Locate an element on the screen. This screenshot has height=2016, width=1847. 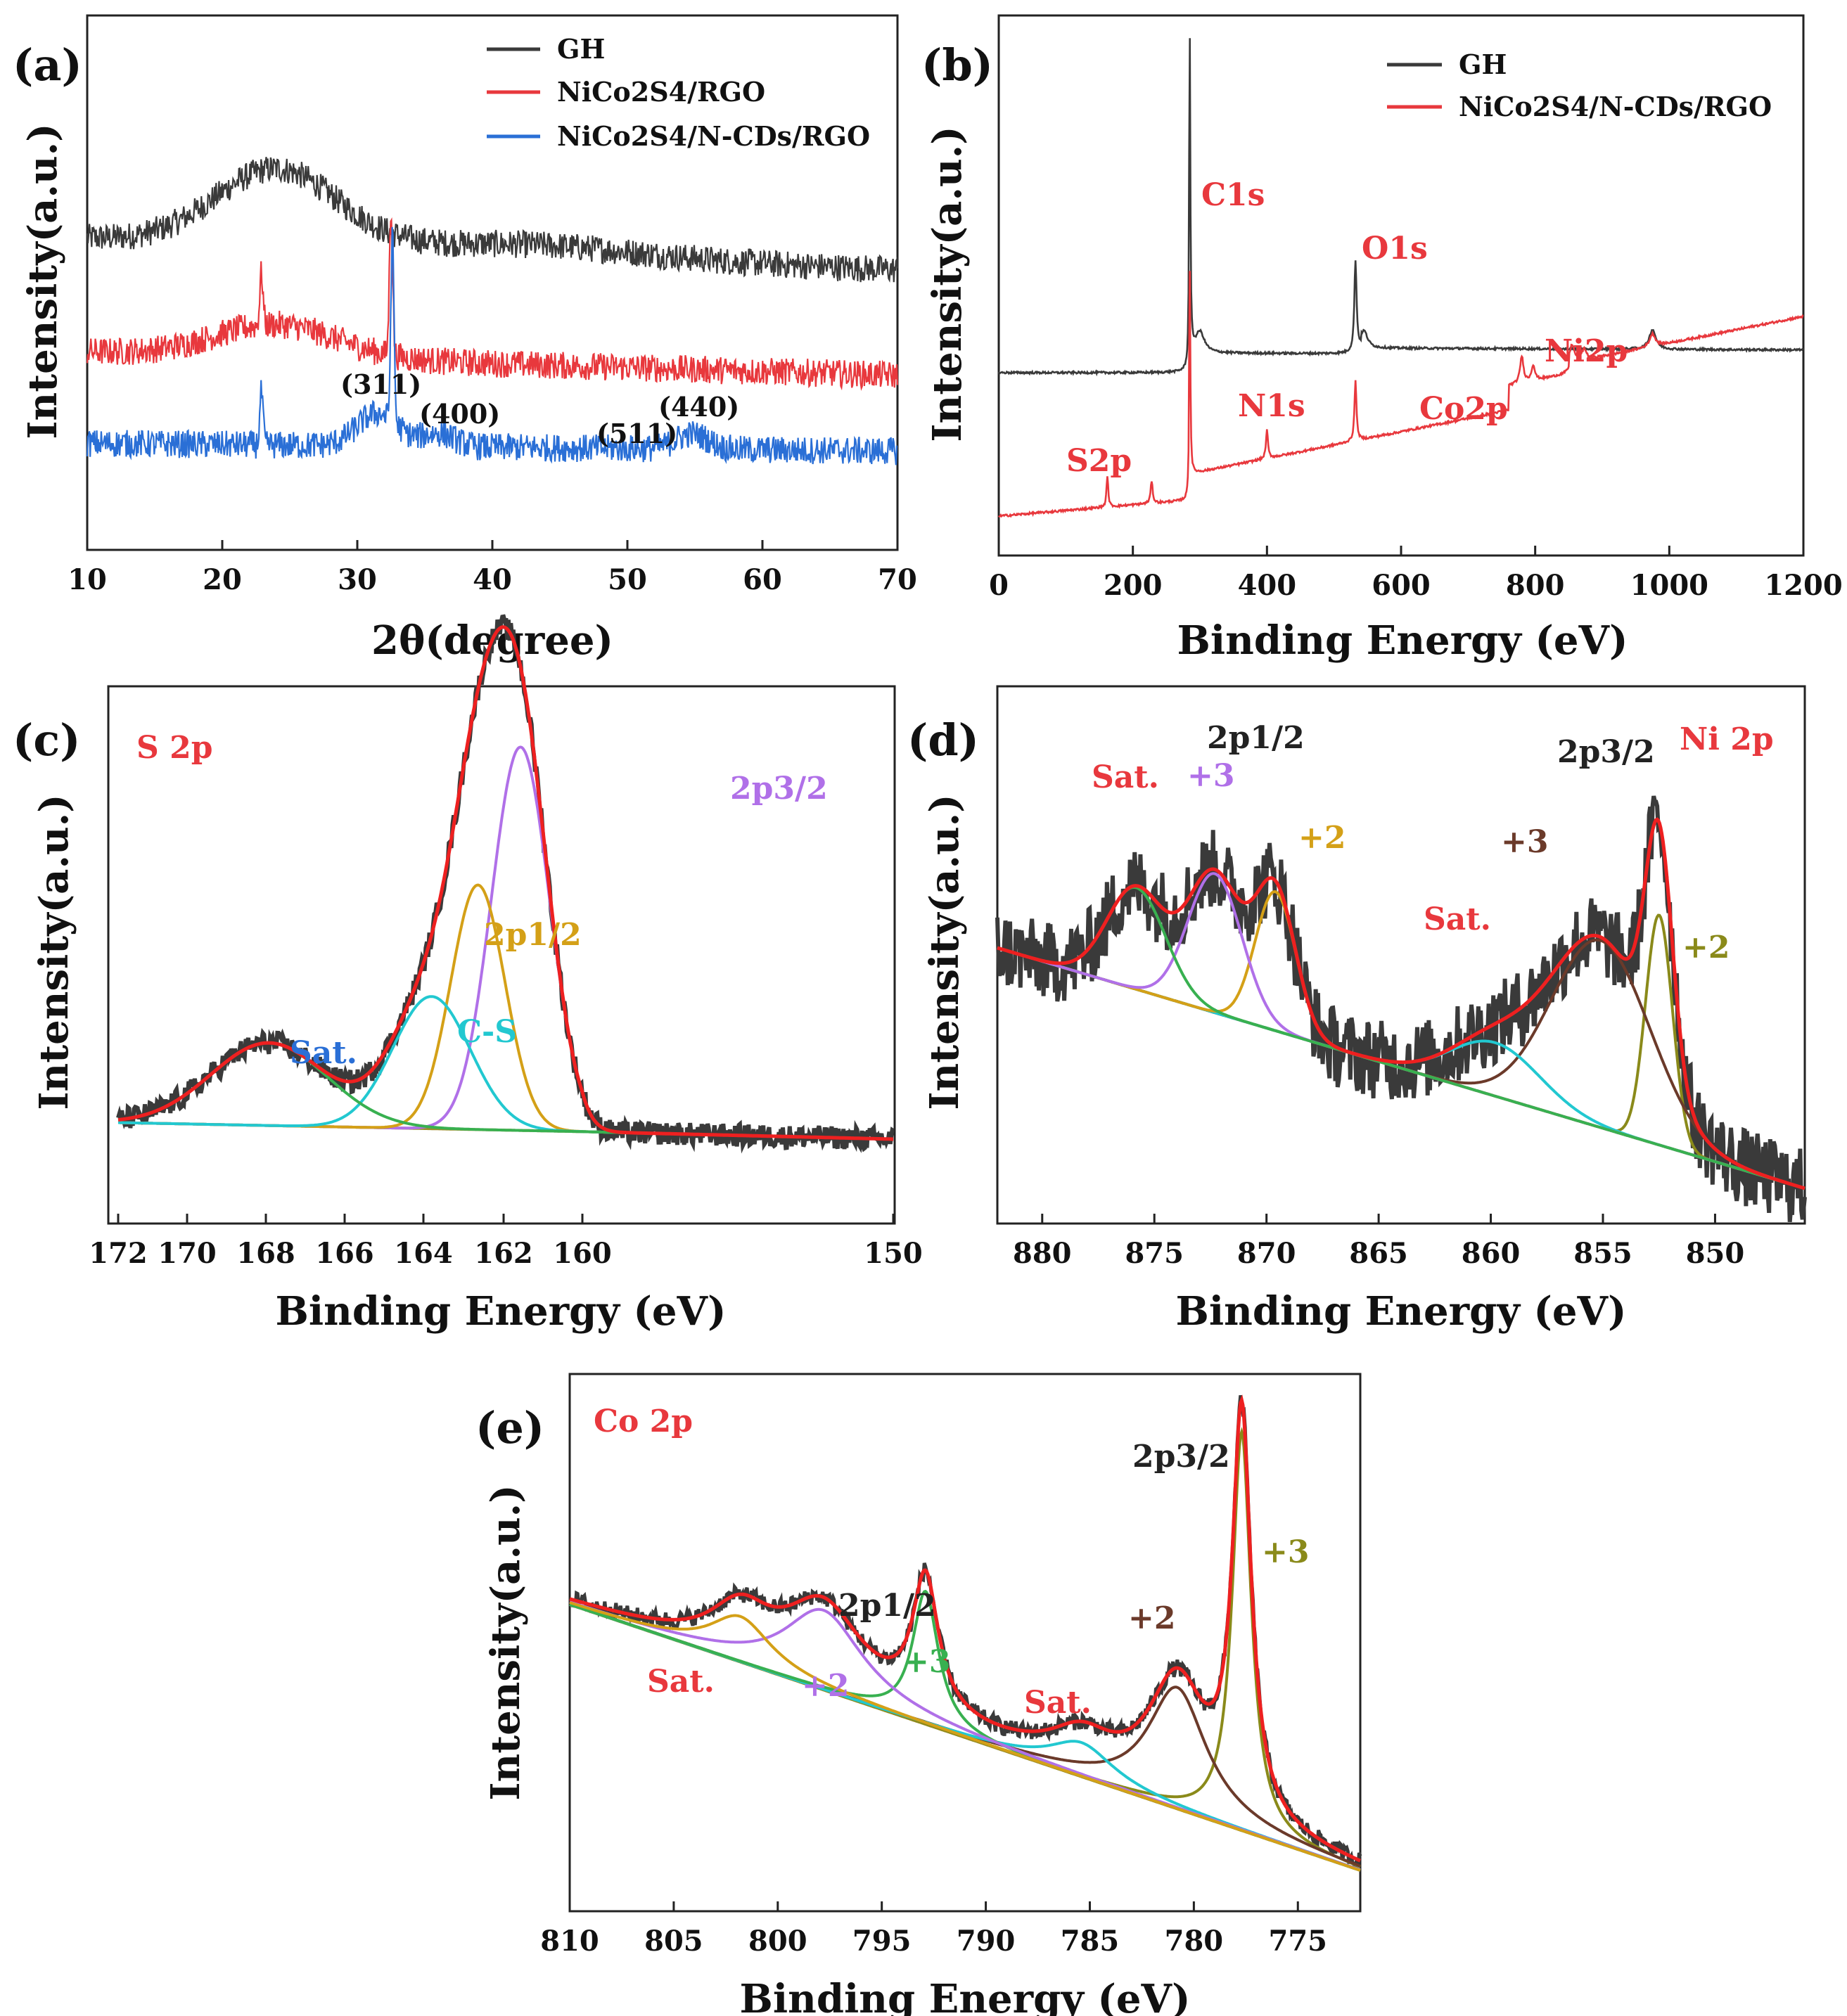
panel-d-xtick-label-875: 875 is located at coordinates (1155, 1253).